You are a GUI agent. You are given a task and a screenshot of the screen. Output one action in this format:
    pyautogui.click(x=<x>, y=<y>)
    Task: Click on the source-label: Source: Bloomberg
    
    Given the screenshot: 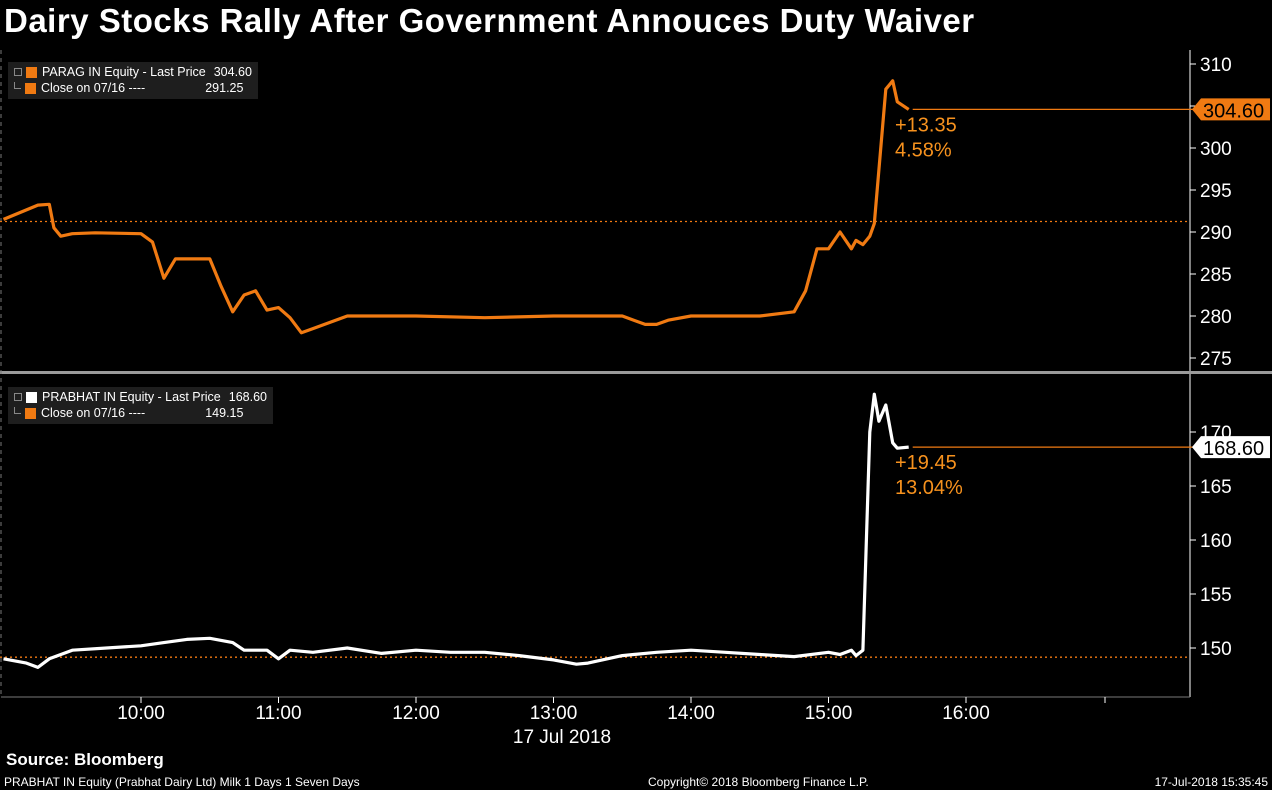 What is the action you would take?
    pyautogui.click(x=85, y=759)
    